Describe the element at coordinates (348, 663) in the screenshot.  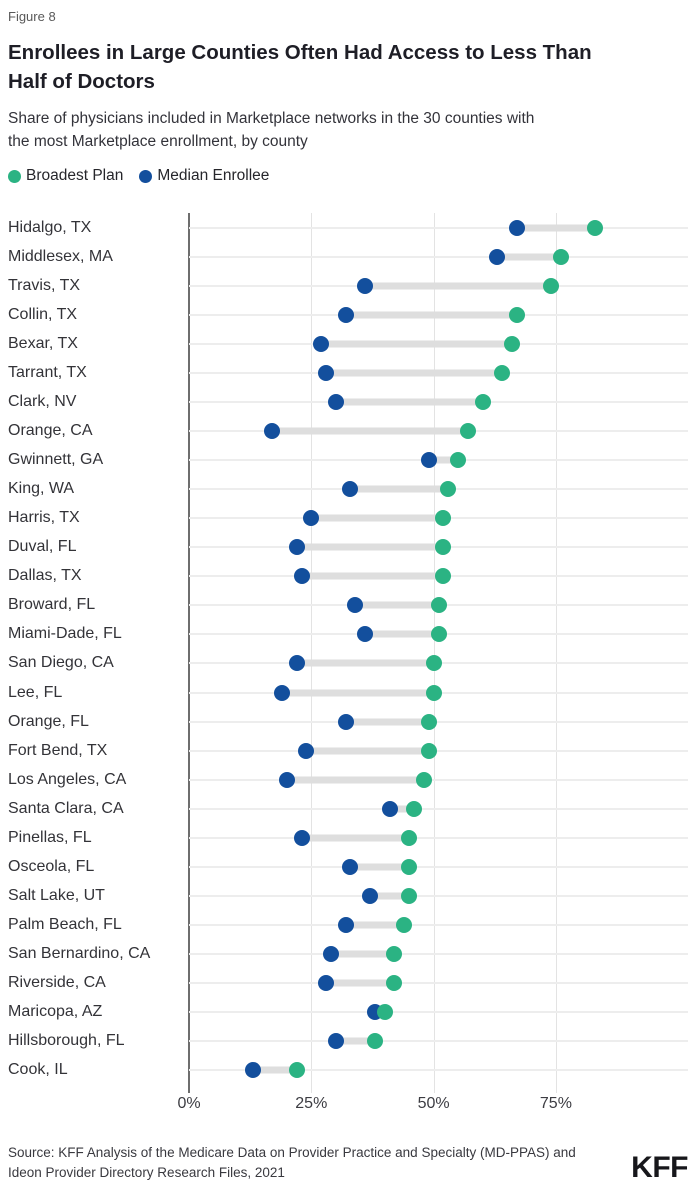
I see `chart-row: San Diego, CA` at that location.